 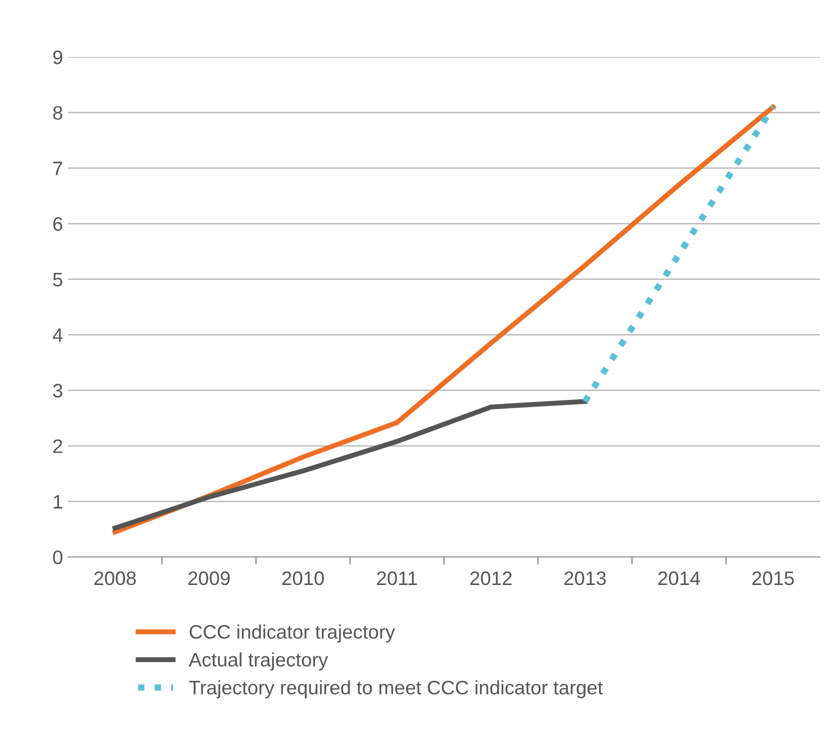 I want to click on y-tick-label: 8, so click(x=57, y=113).